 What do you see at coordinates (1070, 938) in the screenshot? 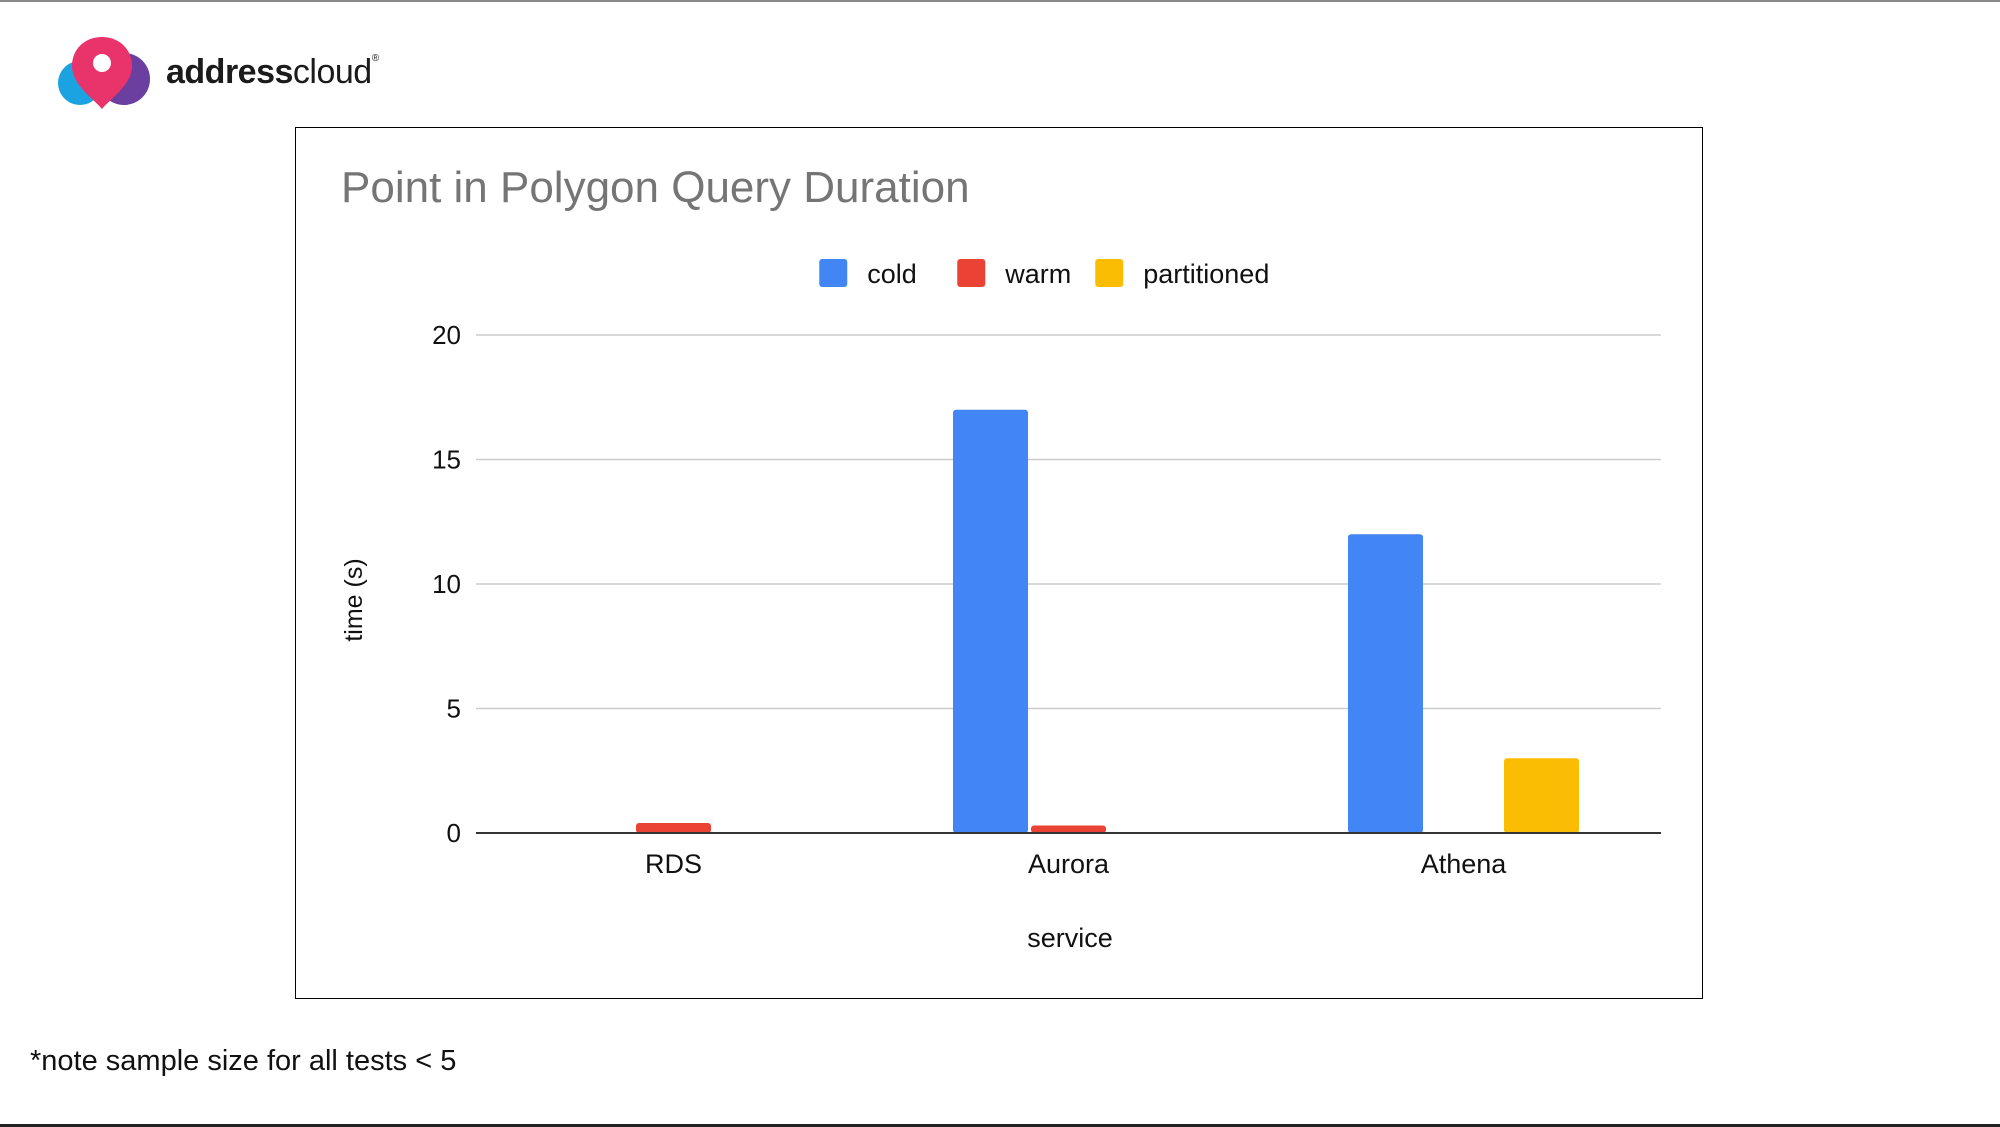
I see `x-axis-label: service` at bounding box center [1070, 938].